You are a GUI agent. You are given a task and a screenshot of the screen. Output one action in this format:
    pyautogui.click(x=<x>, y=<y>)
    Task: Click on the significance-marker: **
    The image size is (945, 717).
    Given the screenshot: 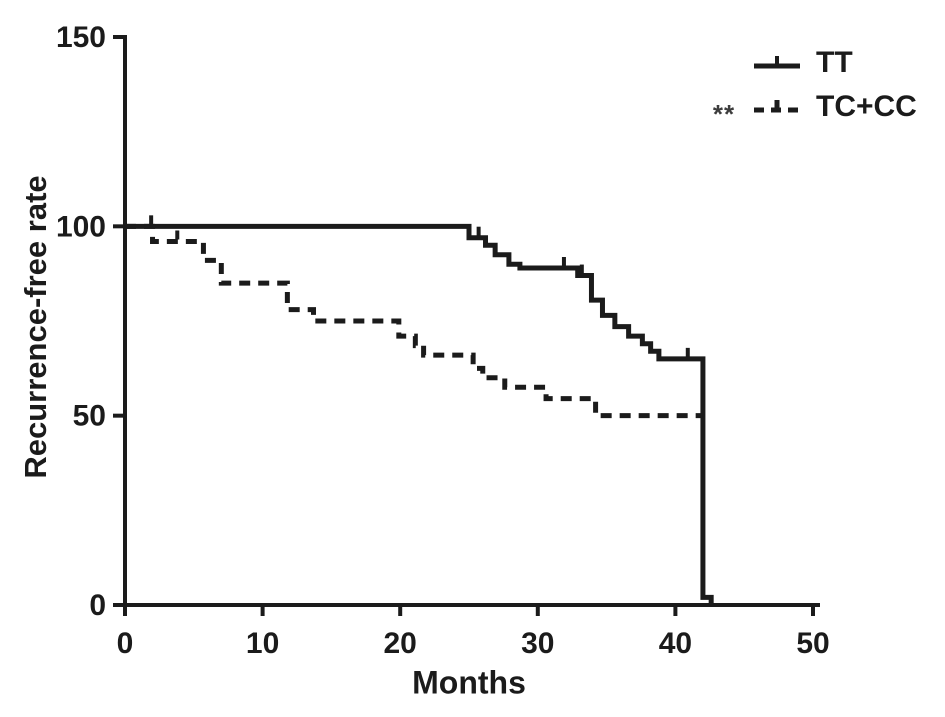 What is the action you would take?
    pyautogui.click(x=724, y=113)
    